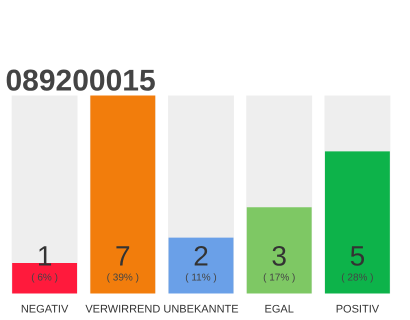 Image resolution: width=410 pixels, height=320 pixels. Describe the element at coordinates (44, 278) in the screenshot. I see `data-label: ( 6% )` at that location.